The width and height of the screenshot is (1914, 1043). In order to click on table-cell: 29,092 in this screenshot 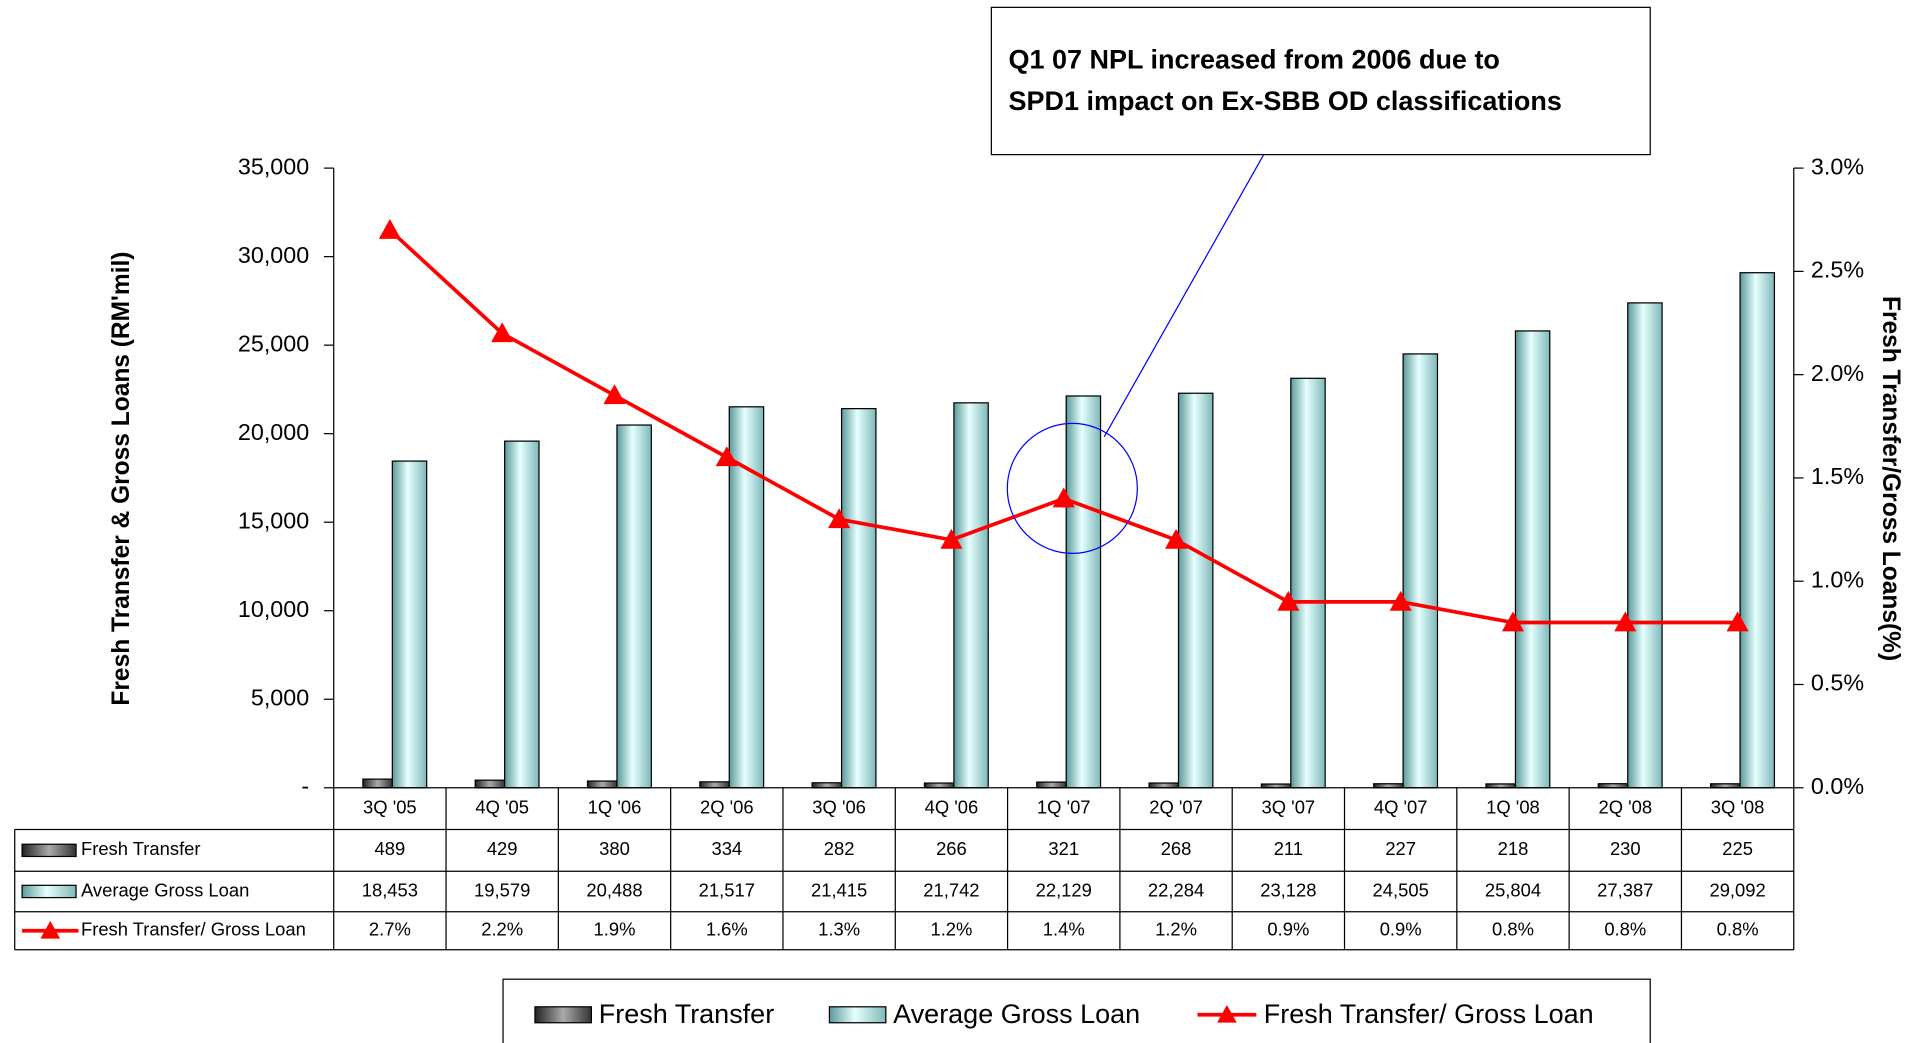, I will do `click(1737, 889)`.